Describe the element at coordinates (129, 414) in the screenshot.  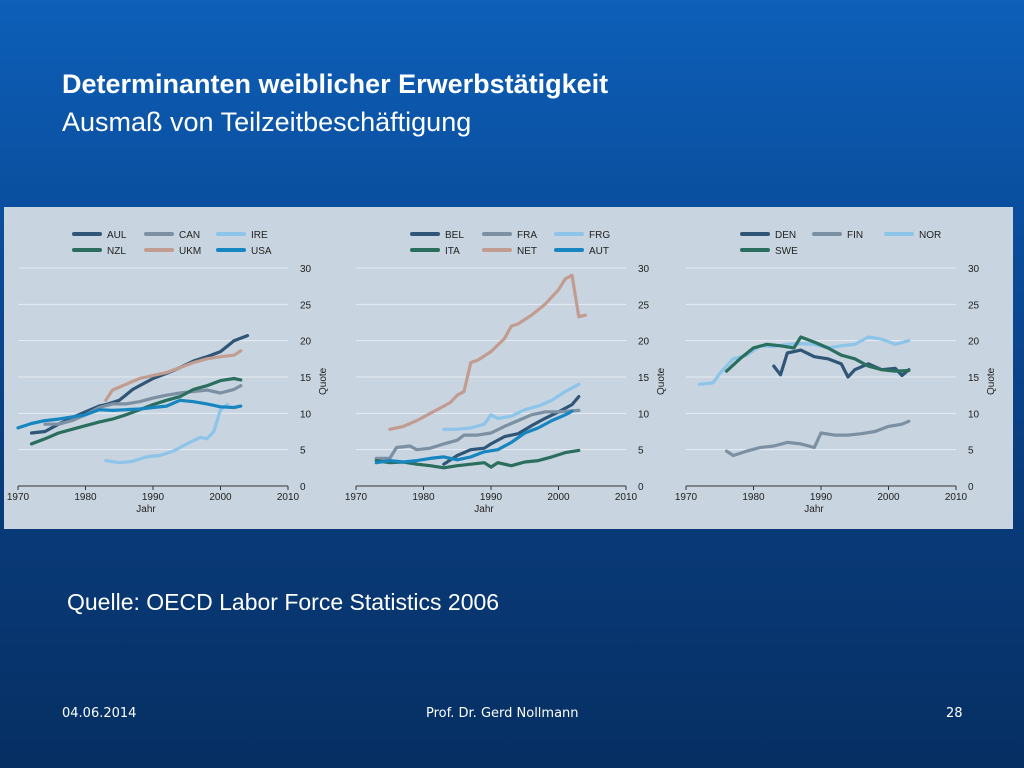
I see `series-line-usa` at that location.